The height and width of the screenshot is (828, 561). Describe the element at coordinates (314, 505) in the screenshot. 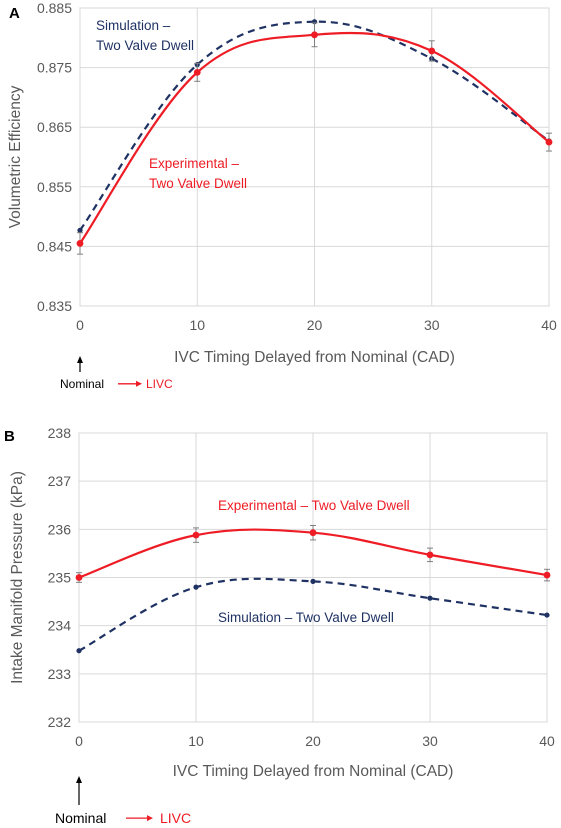

I see `series-label: Experimental – Two Valve Dwell` at that location.